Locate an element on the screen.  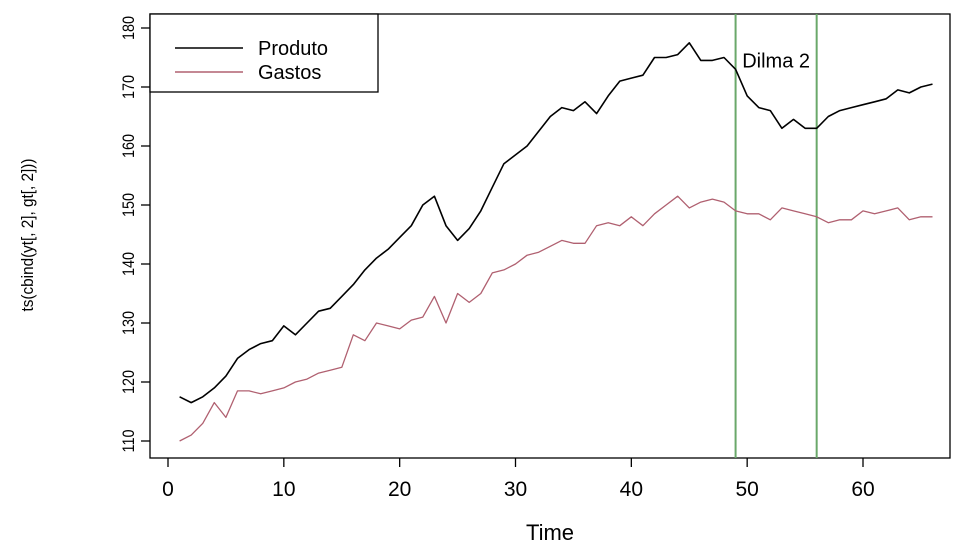
x-tick-label: 40 is located at coordinates (631, 489).